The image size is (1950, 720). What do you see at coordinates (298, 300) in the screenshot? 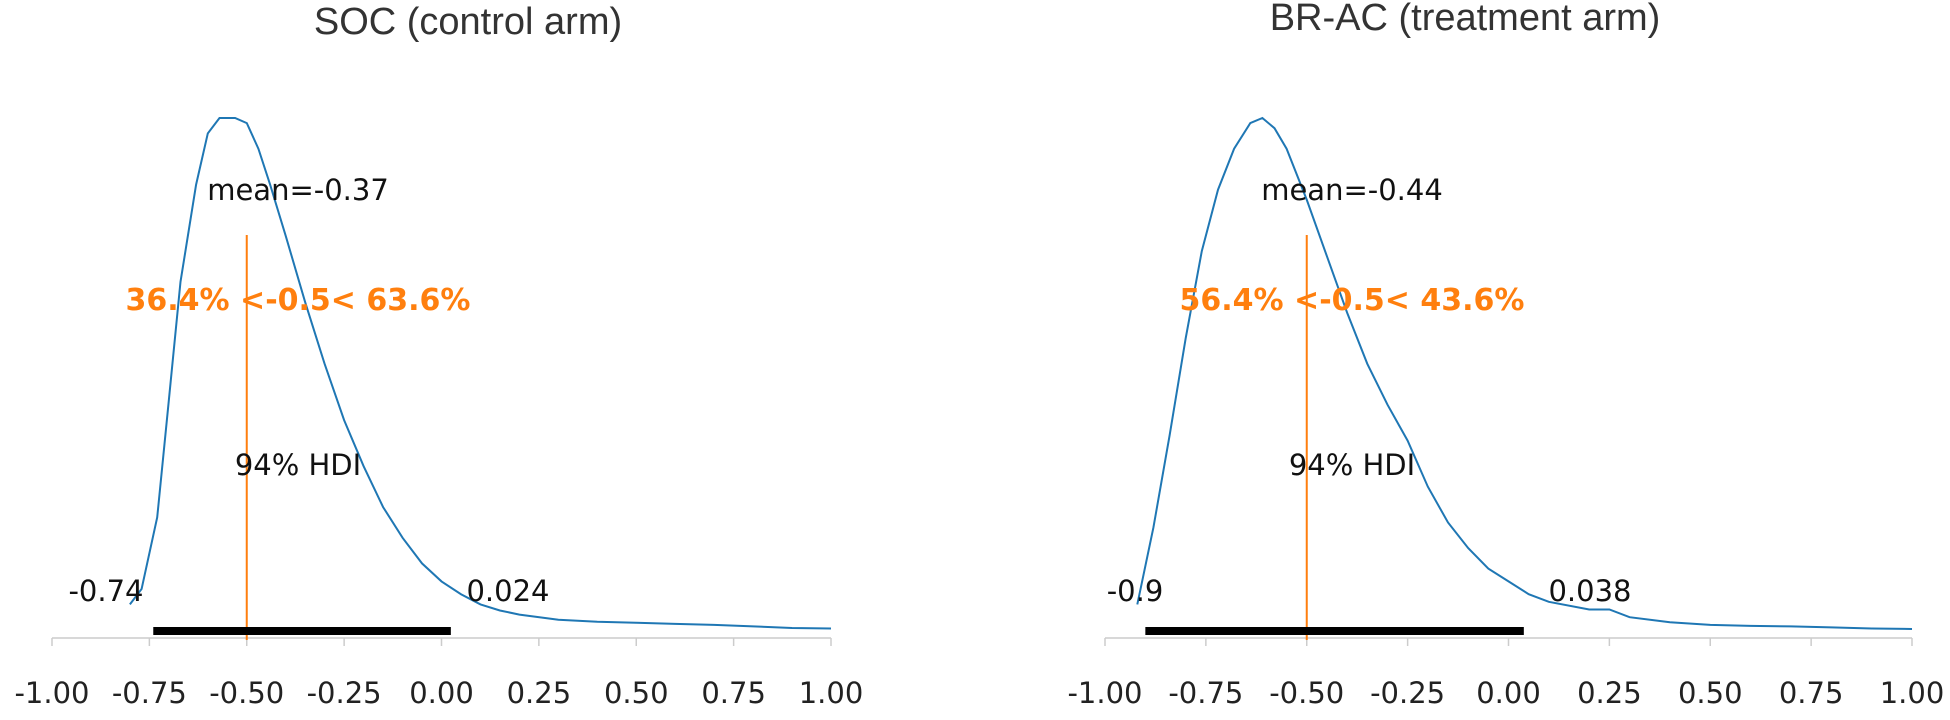
I see `reference-label: 36.4% <-0.5< 63.6%` at bounding box center [298, 300].